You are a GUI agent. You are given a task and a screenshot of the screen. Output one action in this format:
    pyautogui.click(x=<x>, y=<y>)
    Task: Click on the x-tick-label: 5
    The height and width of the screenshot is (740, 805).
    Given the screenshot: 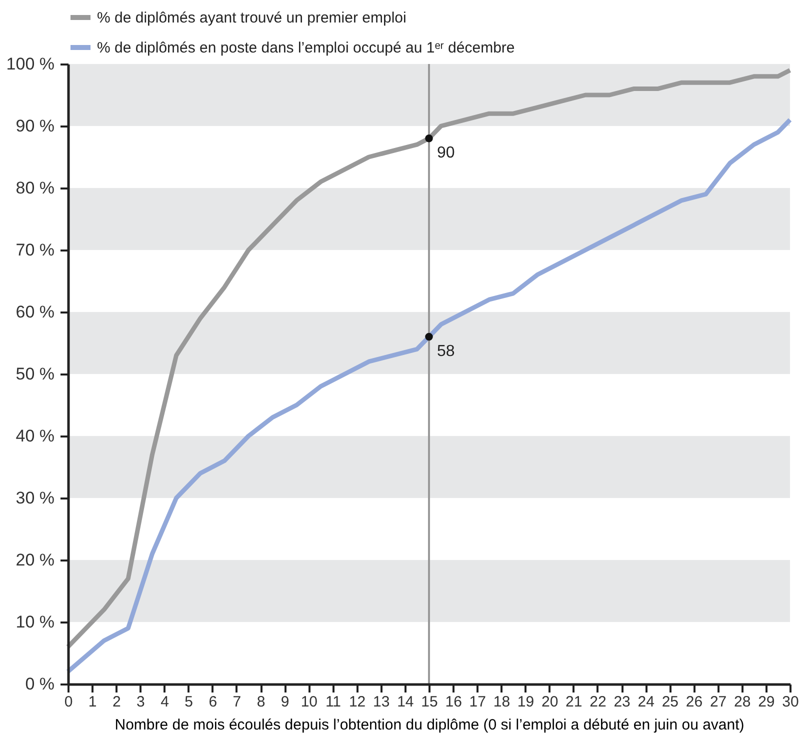 What is the action you would take?
    pyautogui.click(x=189, y=702)
    